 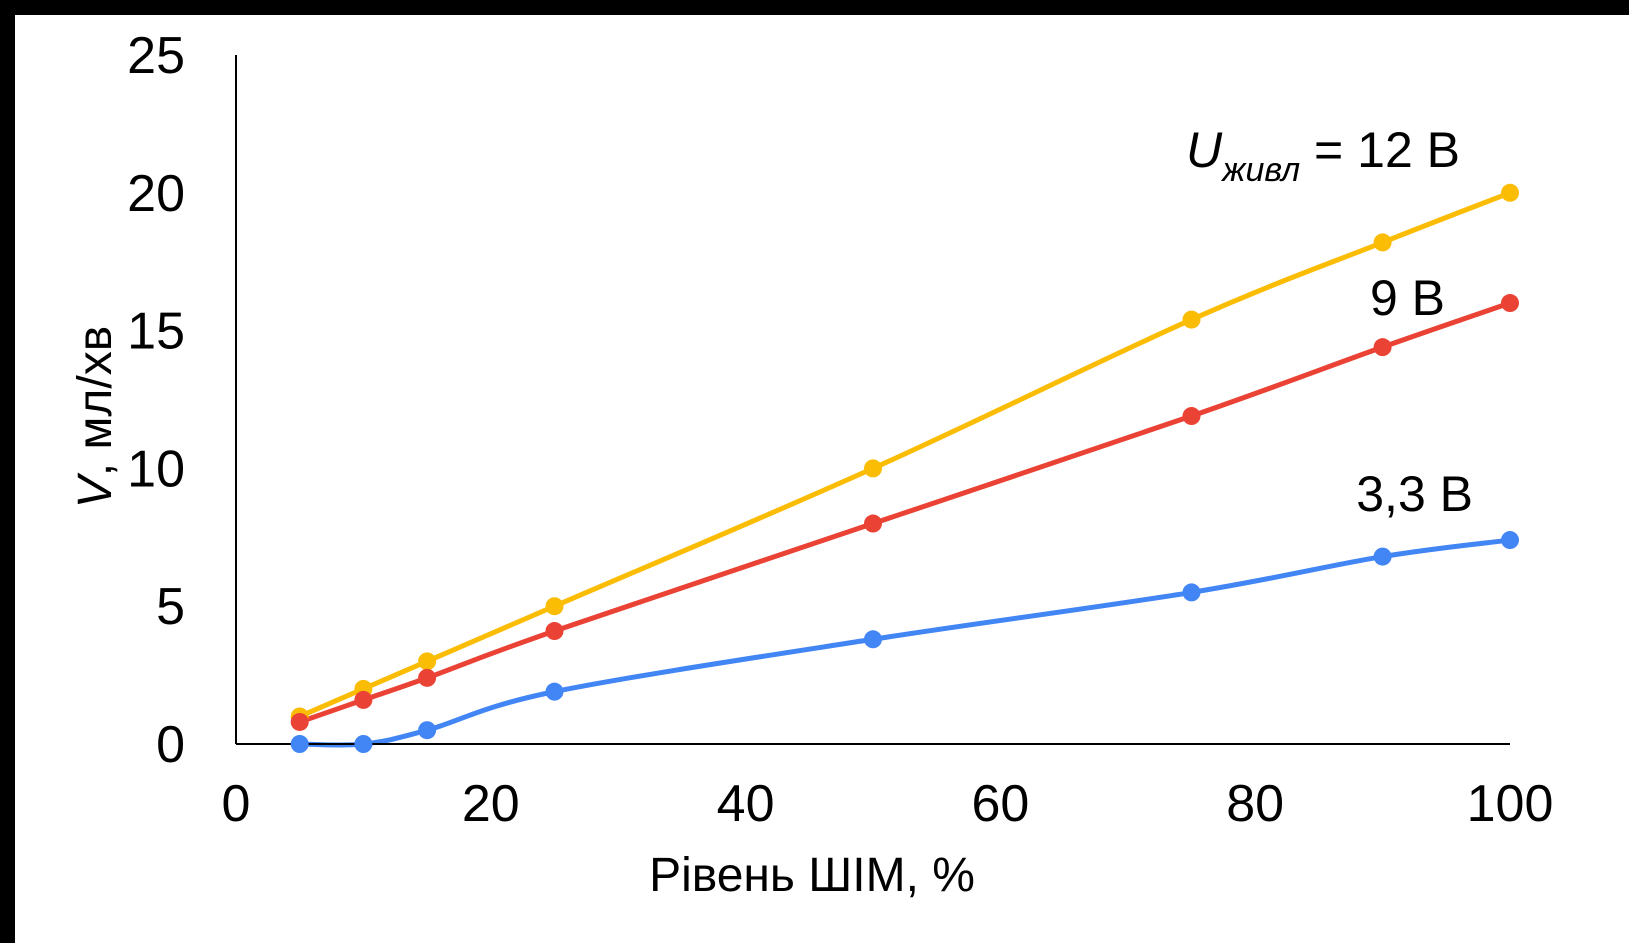 I want to click on series-label-12v-symbol: U, so click(x=1204, y=150).